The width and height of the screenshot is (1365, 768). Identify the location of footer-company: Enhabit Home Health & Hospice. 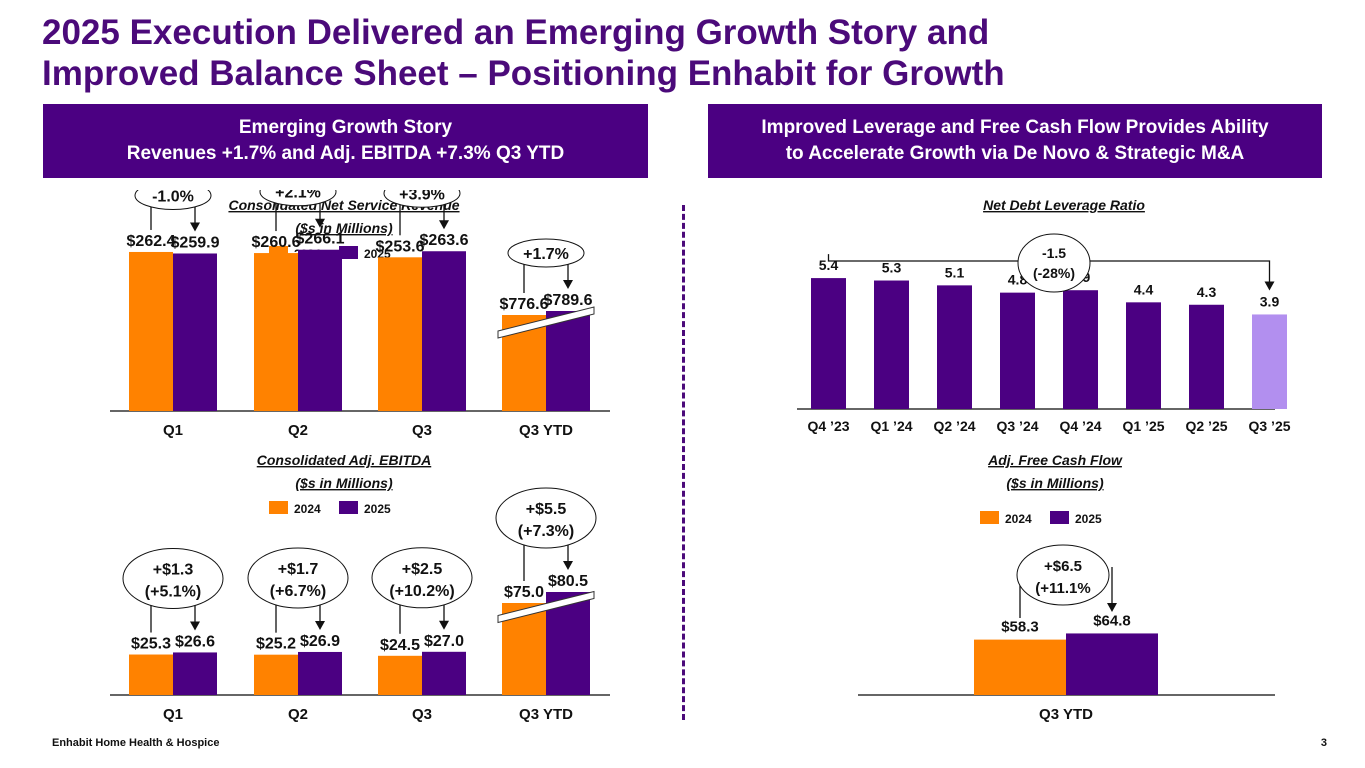
(136, 743).